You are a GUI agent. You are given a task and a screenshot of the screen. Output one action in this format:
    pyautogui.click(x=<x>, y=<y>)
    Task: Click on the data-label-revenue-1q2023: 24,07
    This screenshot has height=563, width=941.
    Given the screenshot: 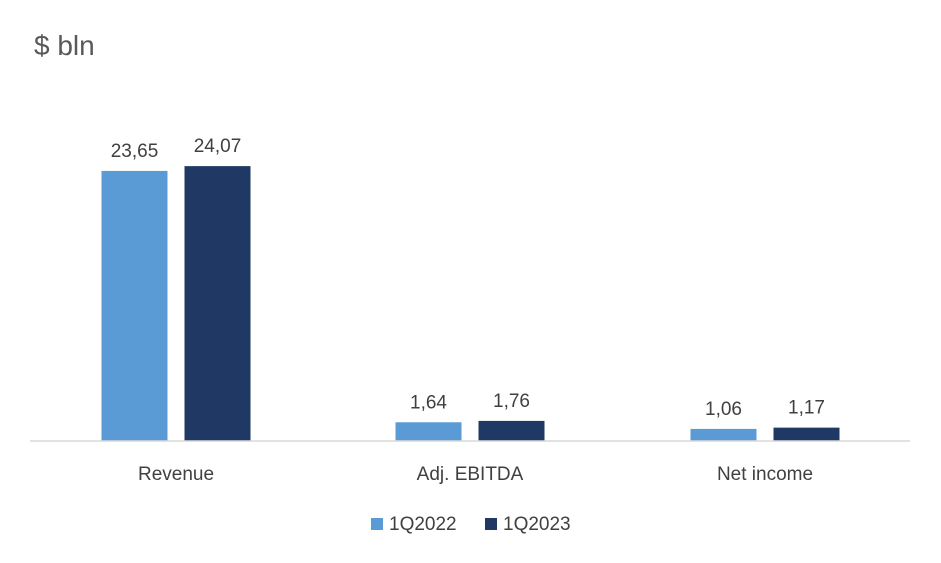 What is the action you would take?
    pyautogui.click(x=218, y=146)
    